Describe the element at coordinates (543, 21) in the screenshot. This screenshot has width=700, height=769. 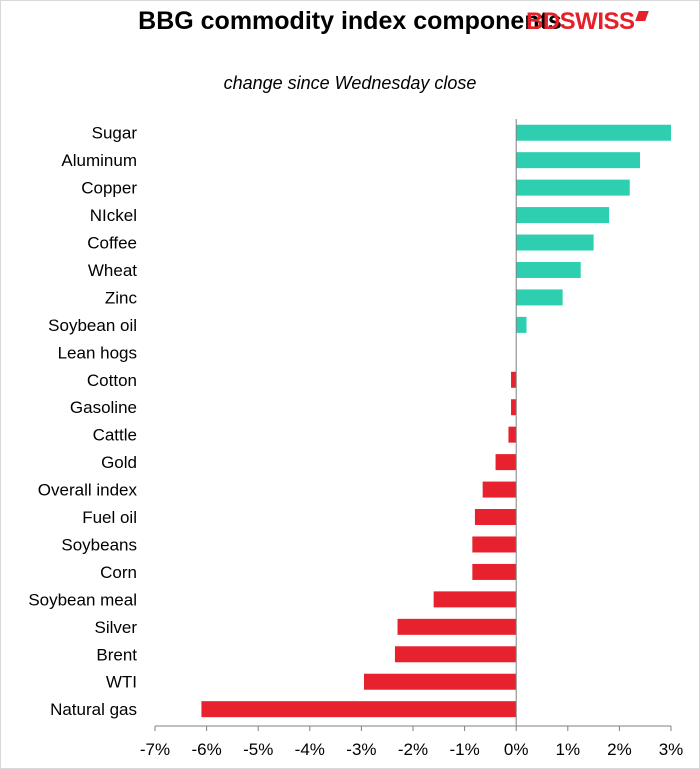
I see `logo-text-bd: BD` at that location.